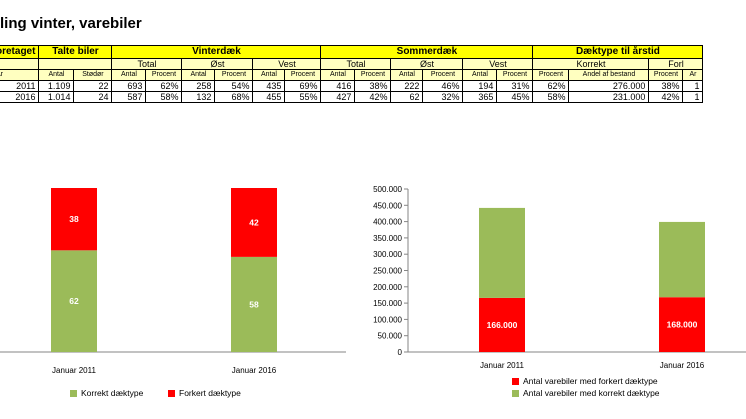 The width and height of the screenshot is (746, 419). What do you see at coordinates (390, 336) in the screenshot?
I see `y-tick-label: 50.000` at bounding box center [390, 336].